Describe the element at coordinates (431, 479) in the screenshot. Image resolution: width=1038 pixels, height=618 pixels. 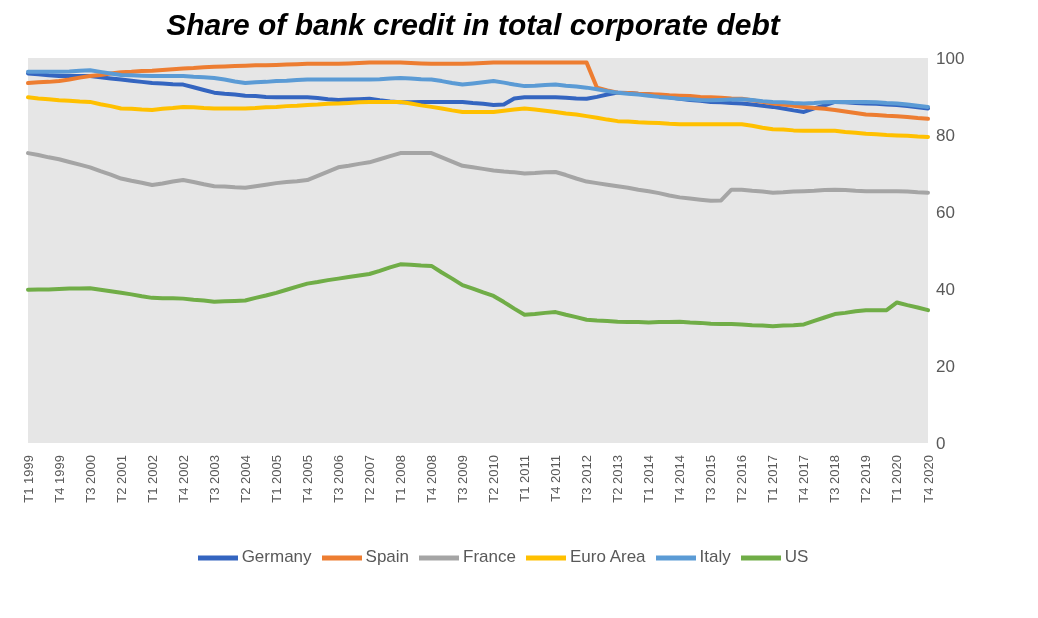
I see `x-tick-label: T4 2008` at that location.